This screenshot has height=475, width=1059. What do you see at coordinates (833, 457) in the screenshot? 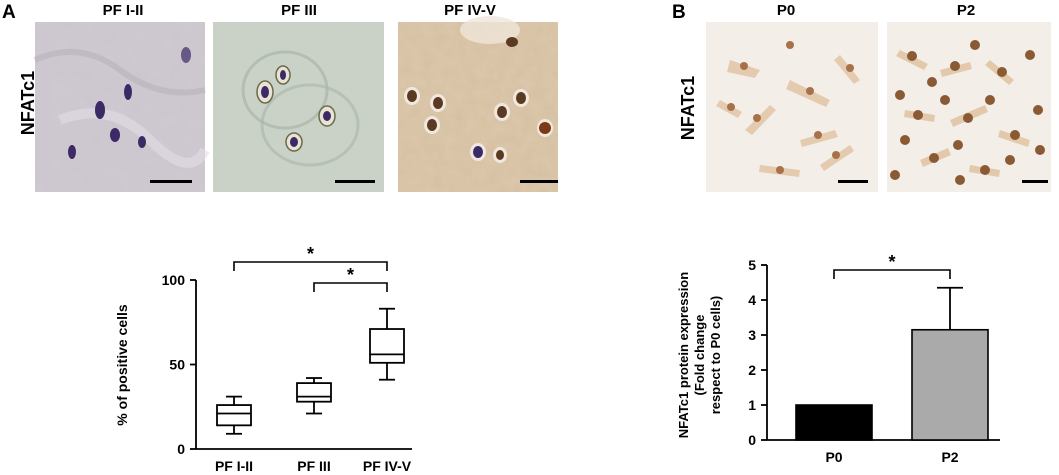
I see `x-tick-label: P0` at bounding box center [833, 457].